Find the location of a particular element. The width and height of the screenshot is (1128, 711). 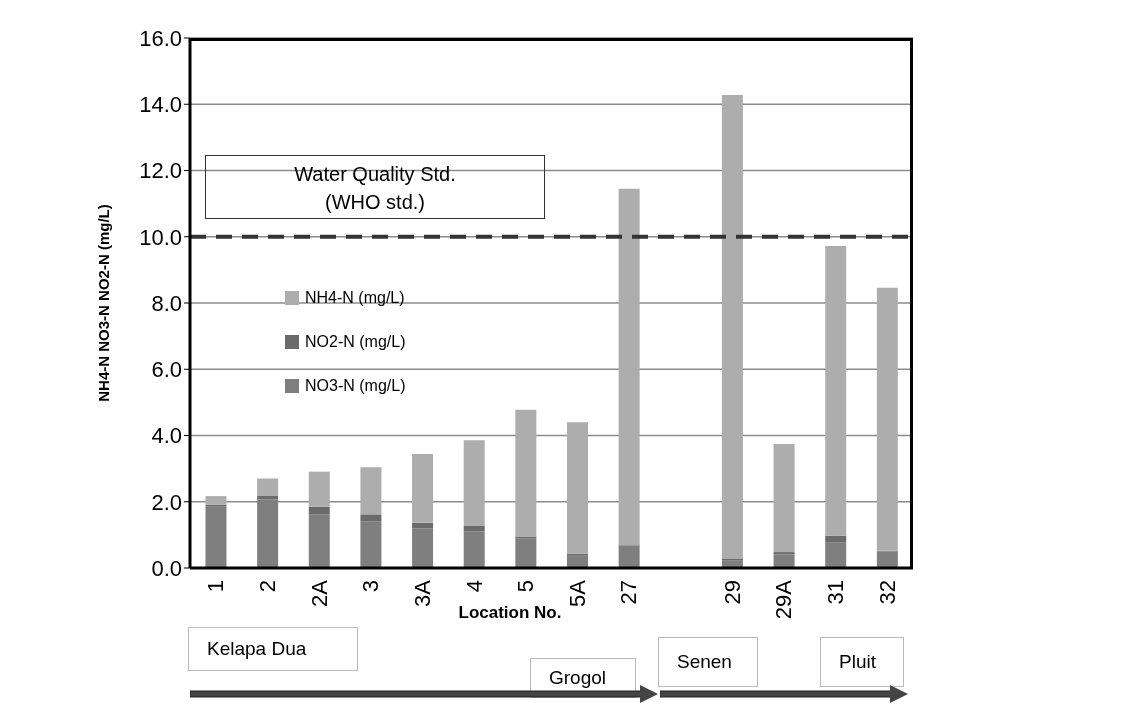

x-tick-label: 29 is located at coordinates (732, 592).